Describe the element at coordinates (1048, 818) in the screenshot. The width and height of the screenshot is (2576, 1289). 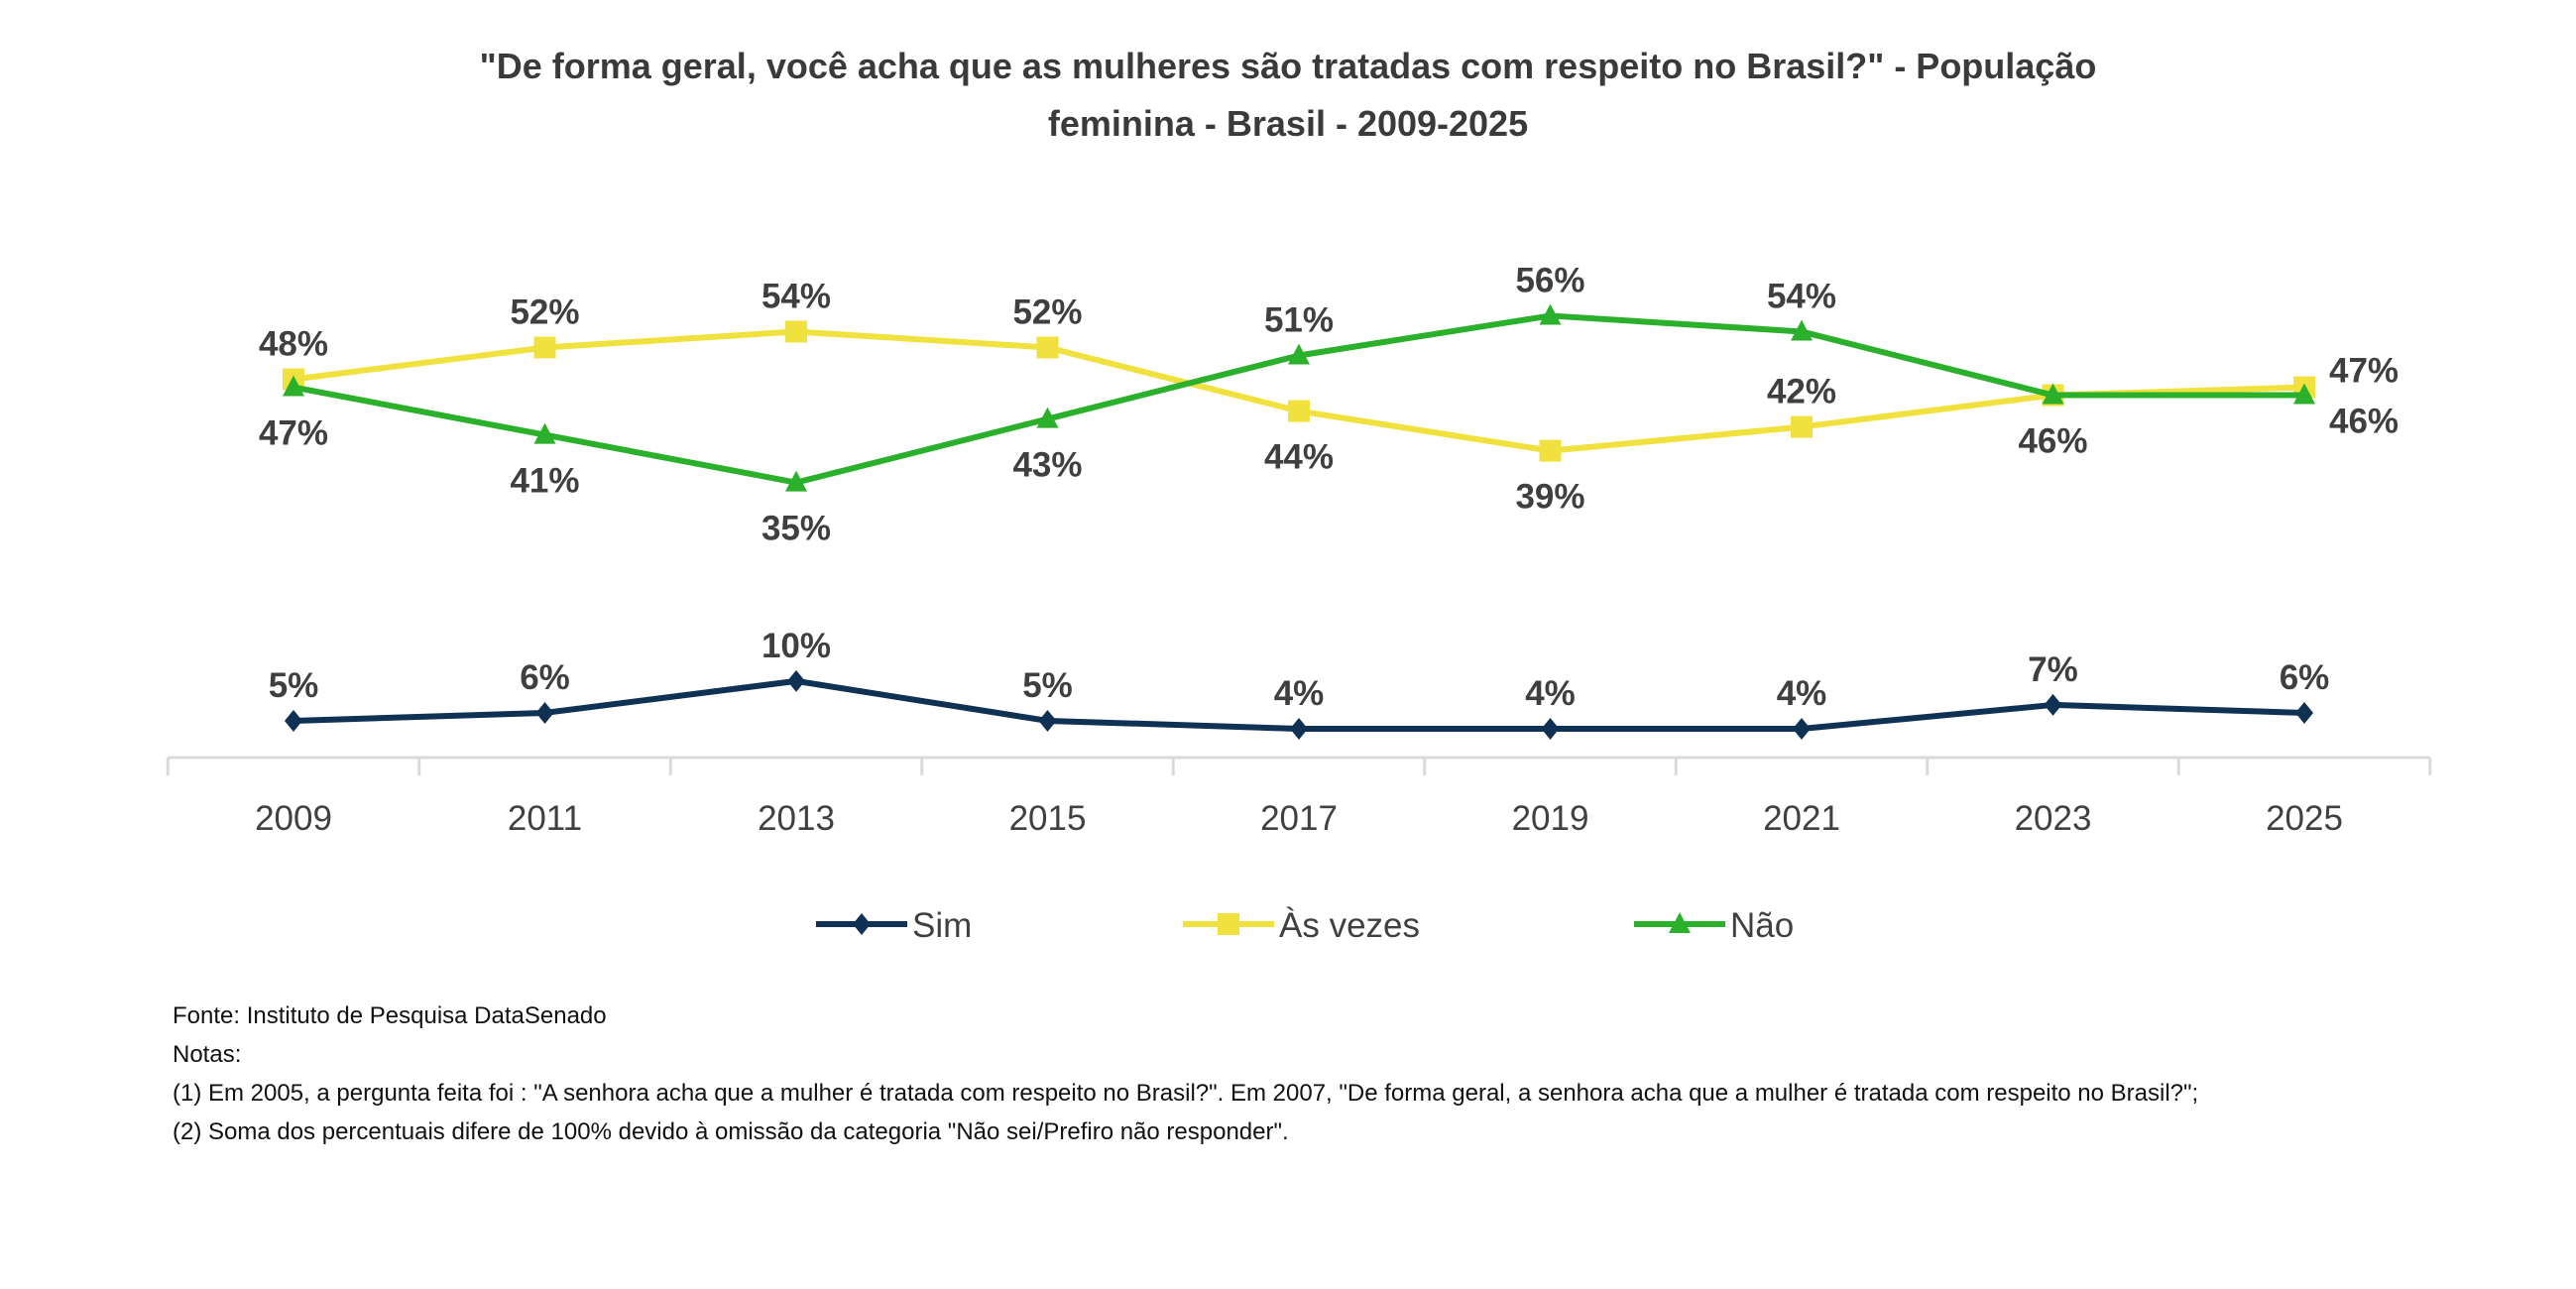
I see `x-tick-label: 2015` at that location.